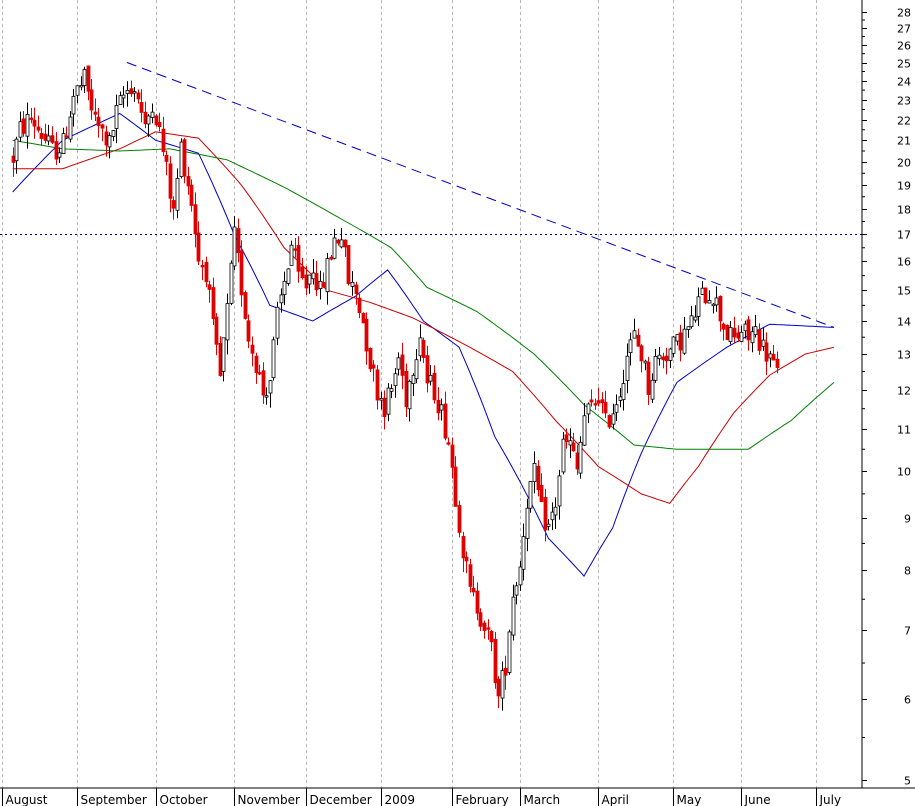  I want to click on price-label-14: 14, so click(904, 322).